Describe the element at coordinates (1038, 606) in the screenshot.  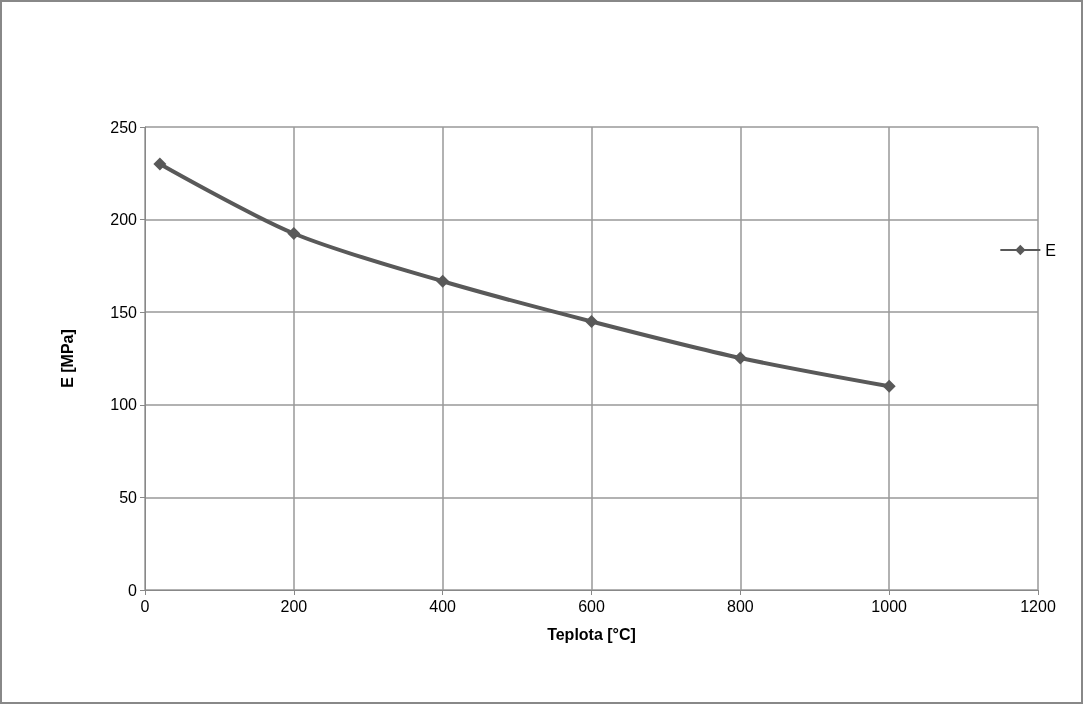
I see `x-tick-label: 1200` at that location.